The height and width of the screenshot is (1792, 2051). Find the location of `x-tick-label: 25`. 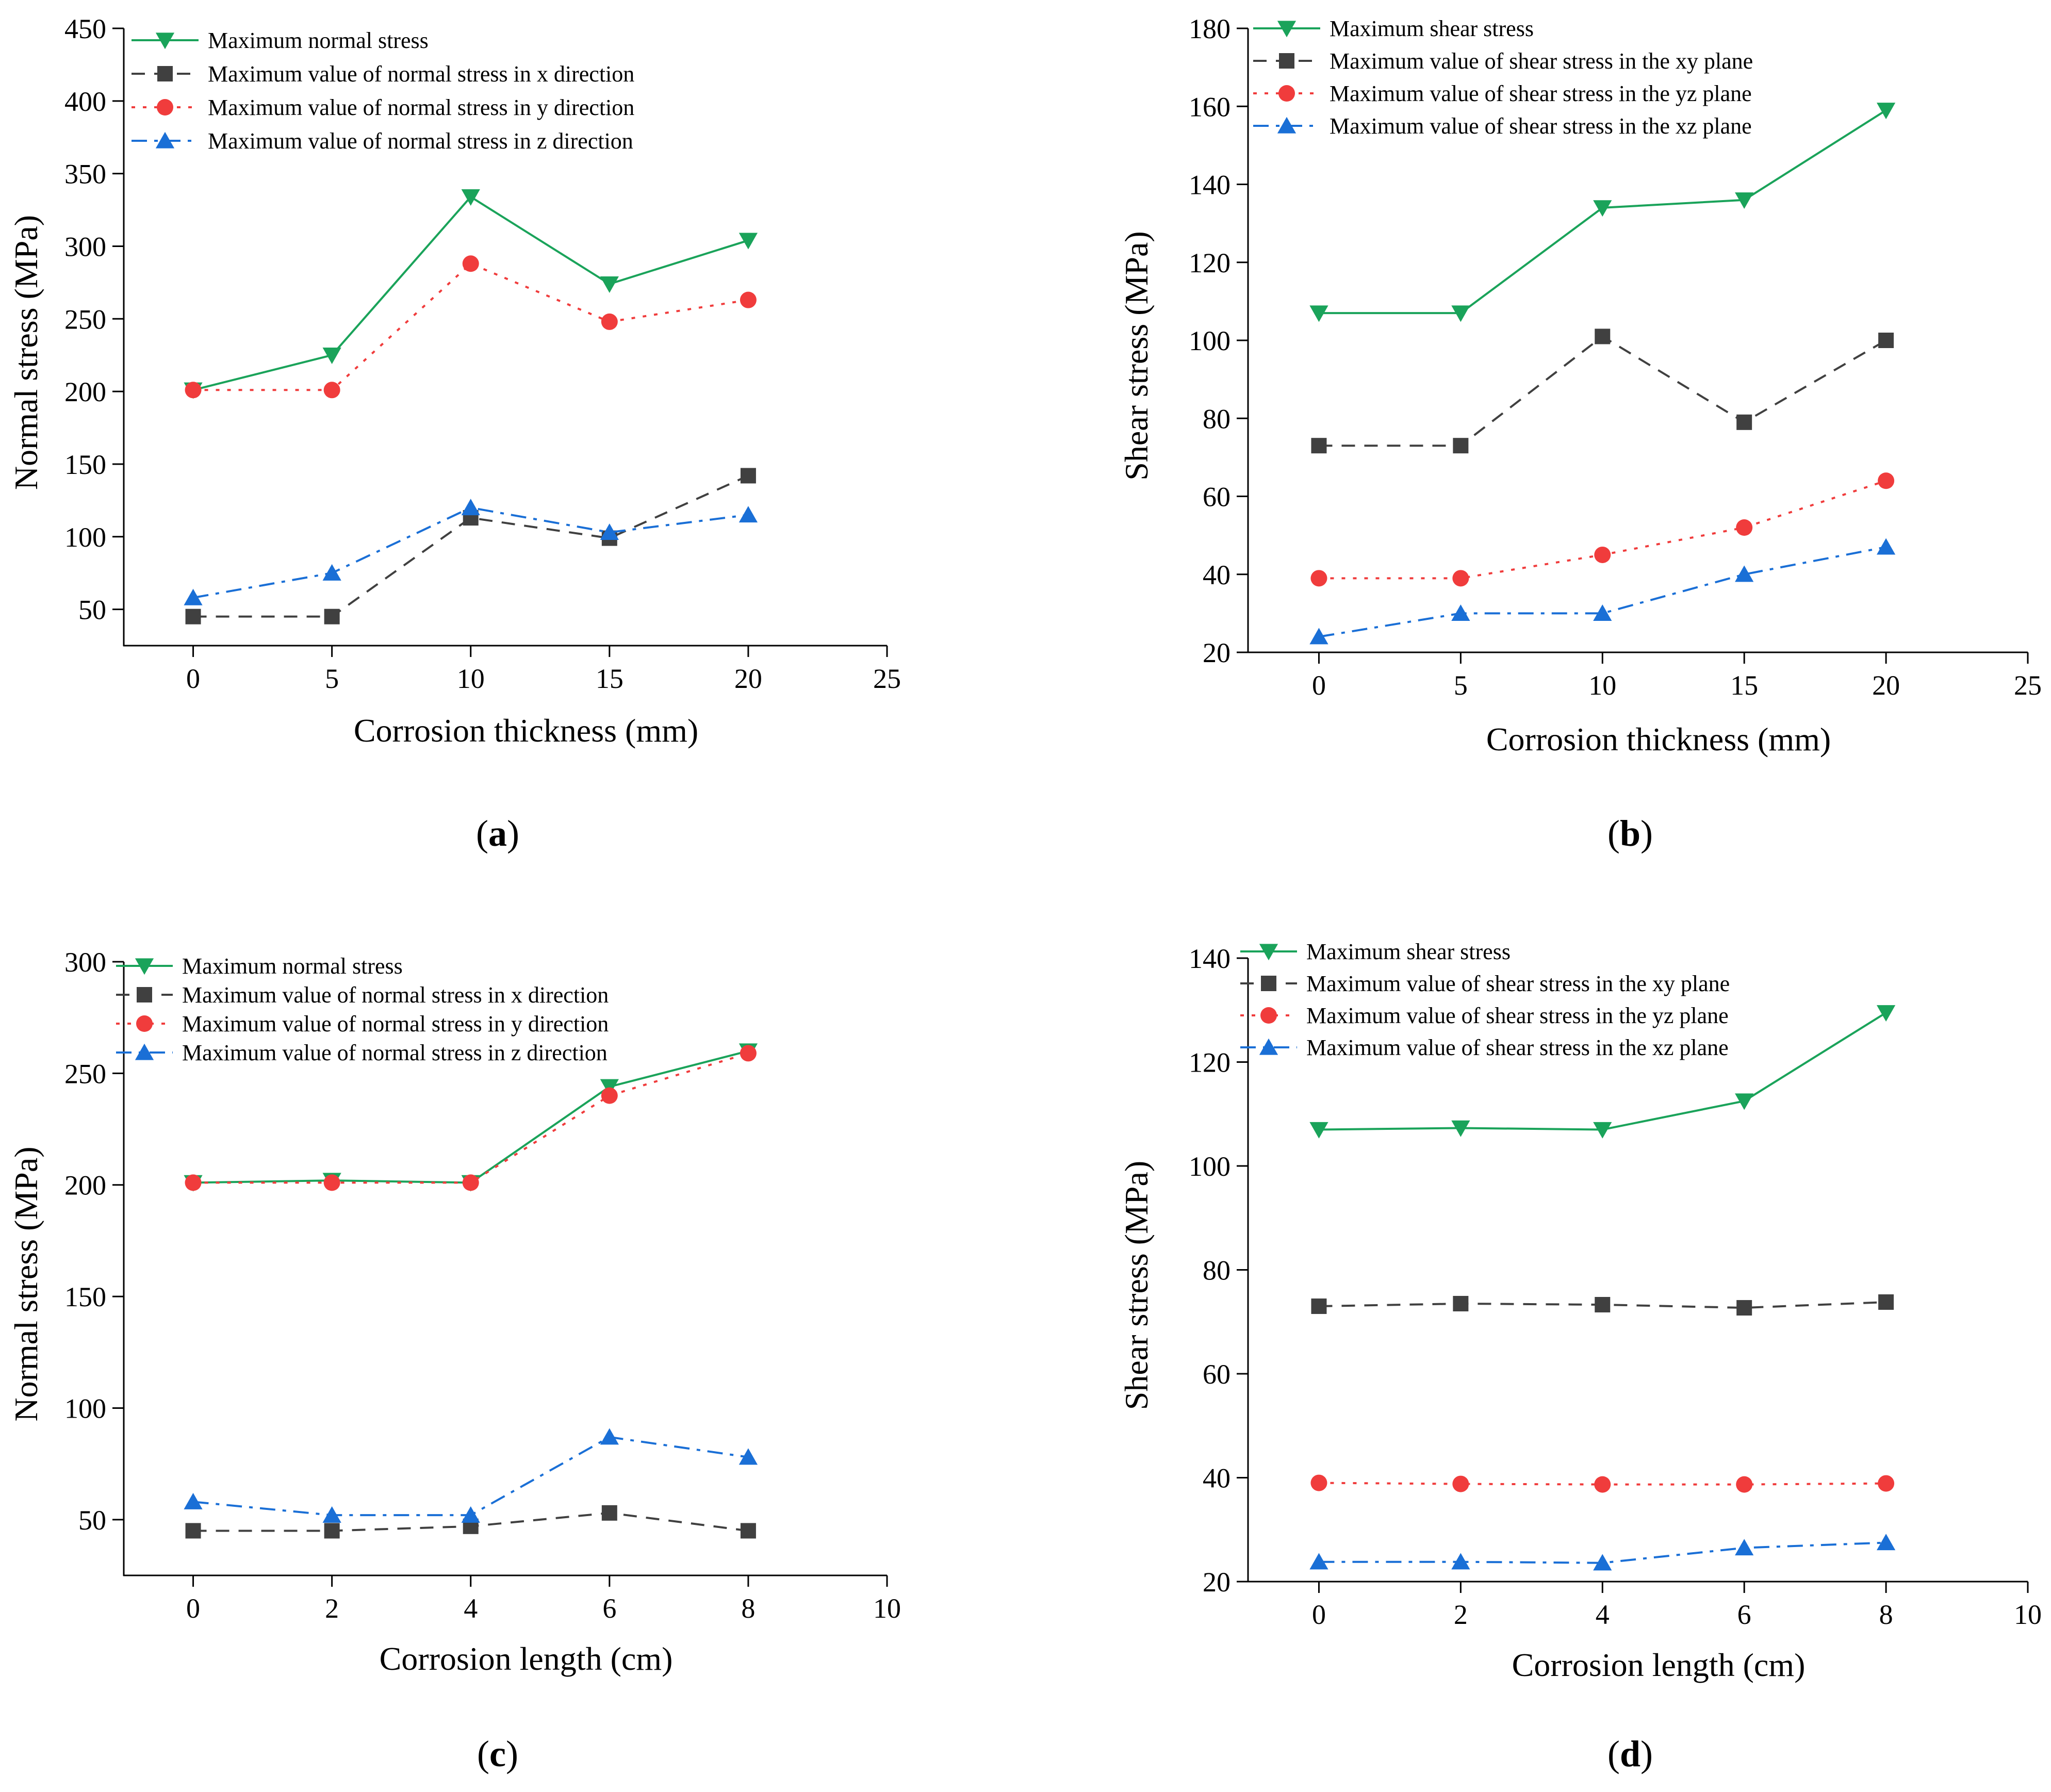

x-tick-label: 25 is located at coordinates (2028, 685).